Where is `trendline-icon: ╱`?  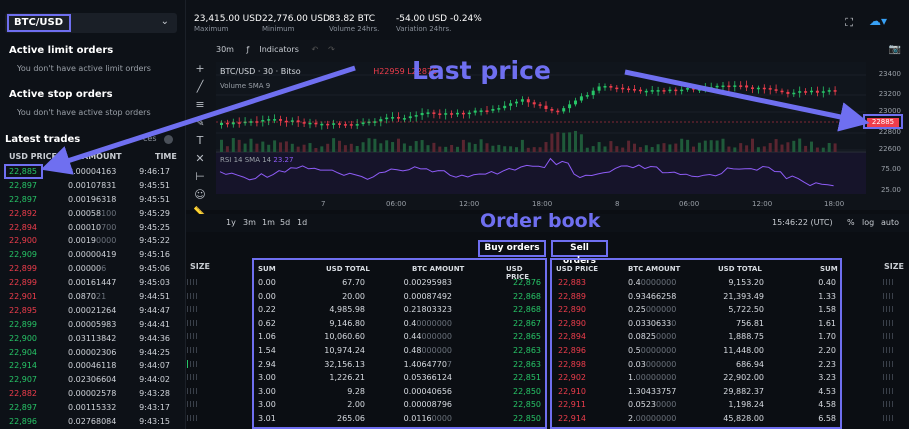 trendline-icon: ╱ is located at coordinates (200, 86).